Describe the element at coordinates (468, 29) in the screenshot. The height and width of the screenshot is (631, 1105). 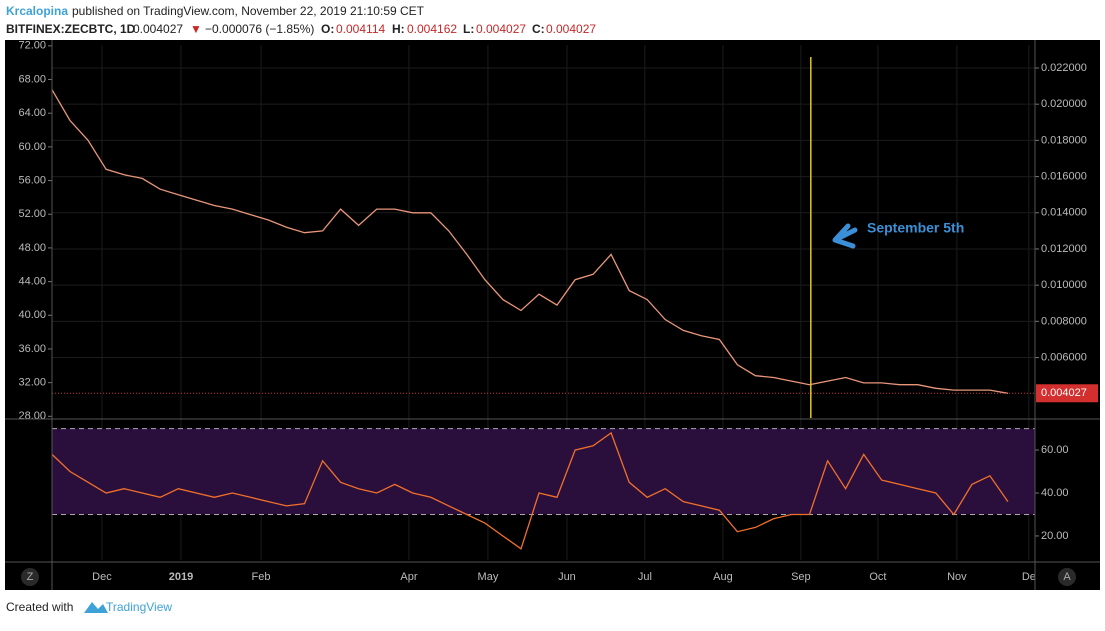
I see `l-label: L:` at that location.